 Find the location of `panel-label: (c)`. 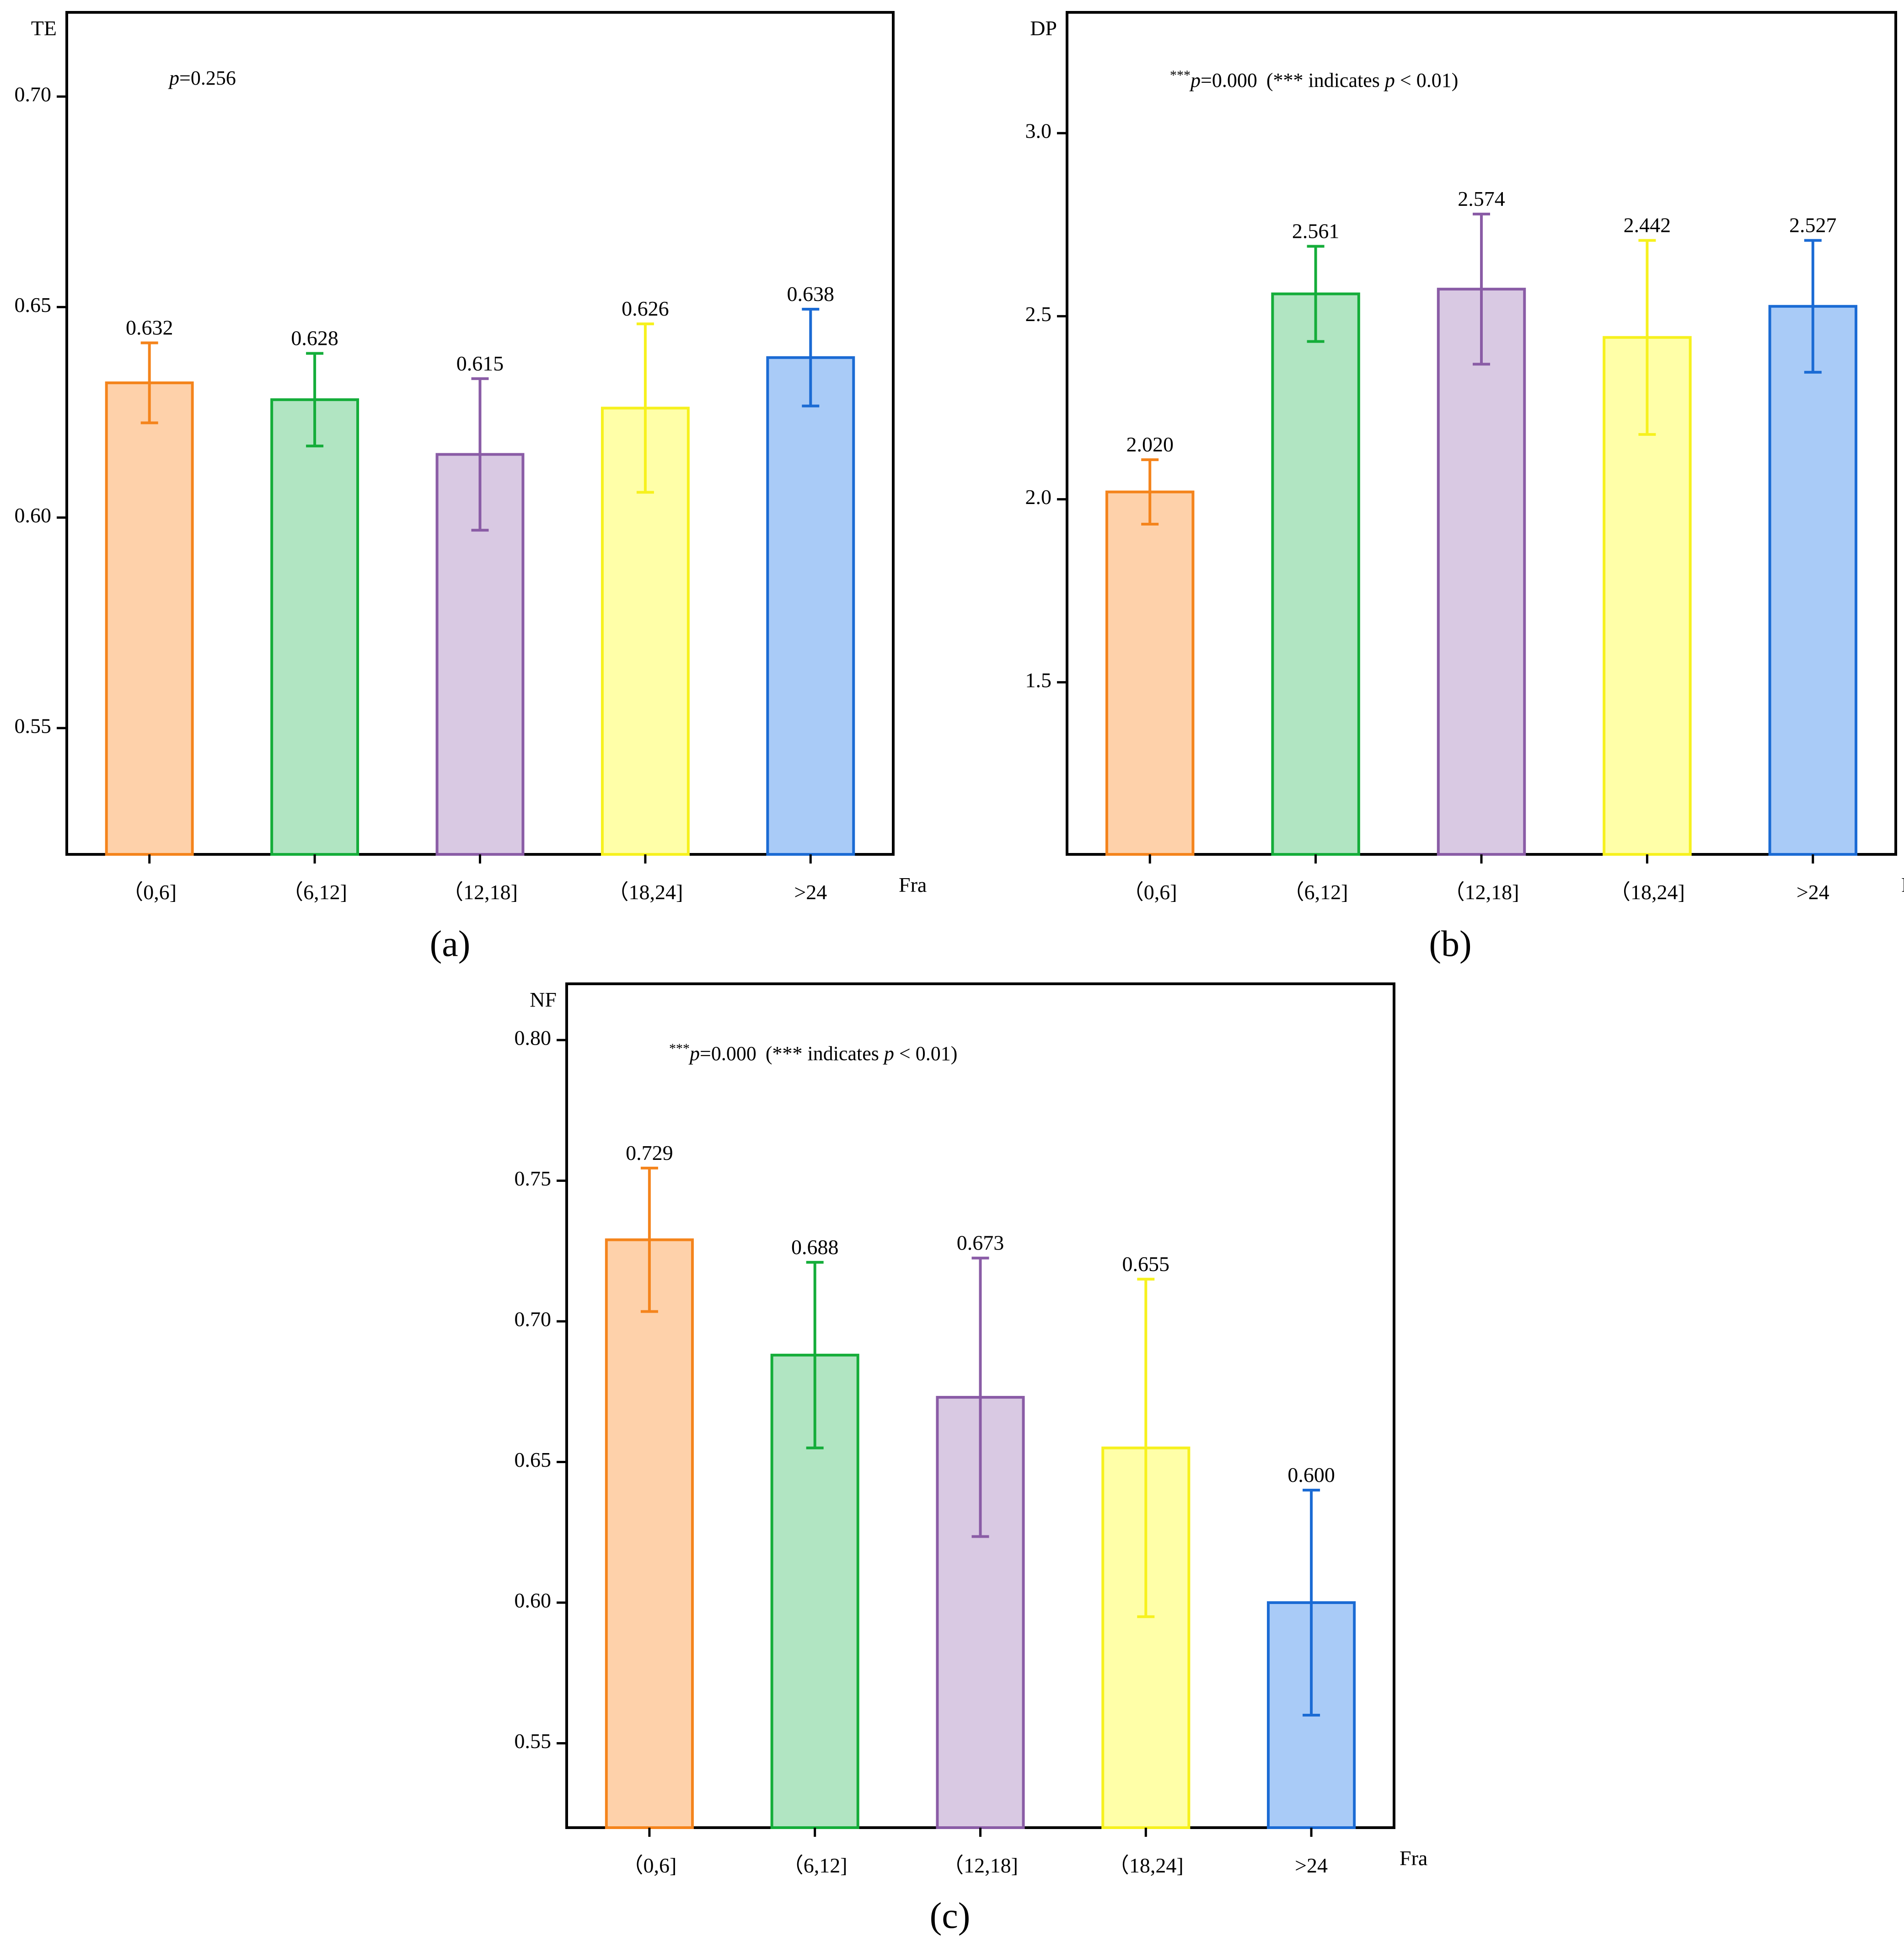

panel-label: (c) is located at coordinates (951, 1916).